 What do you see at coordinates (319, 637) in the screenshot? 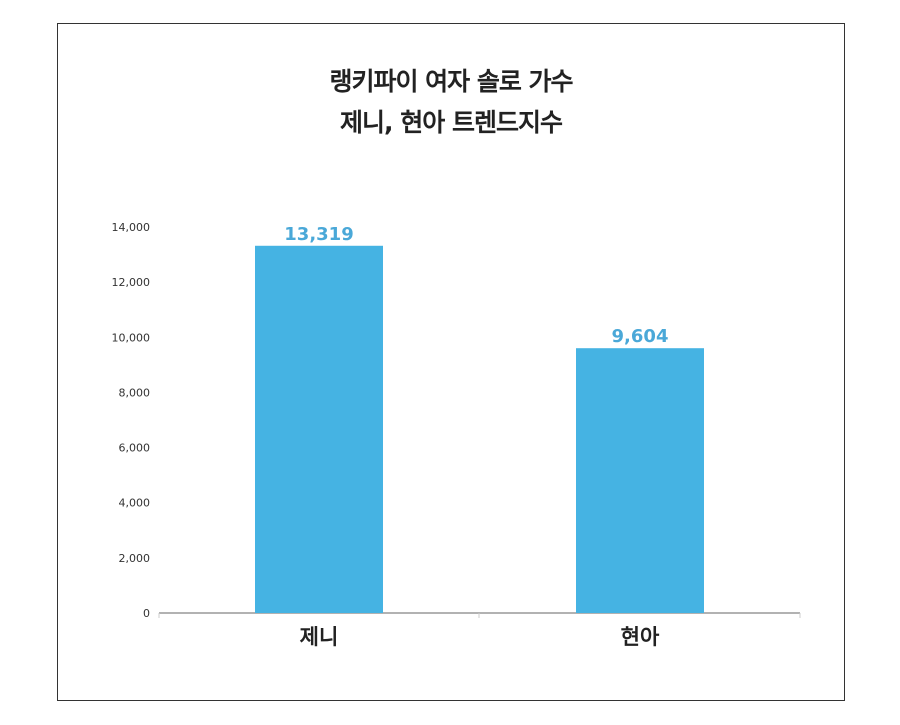
I see `x-tick-label: 제니` at bounding box center [319, 637].